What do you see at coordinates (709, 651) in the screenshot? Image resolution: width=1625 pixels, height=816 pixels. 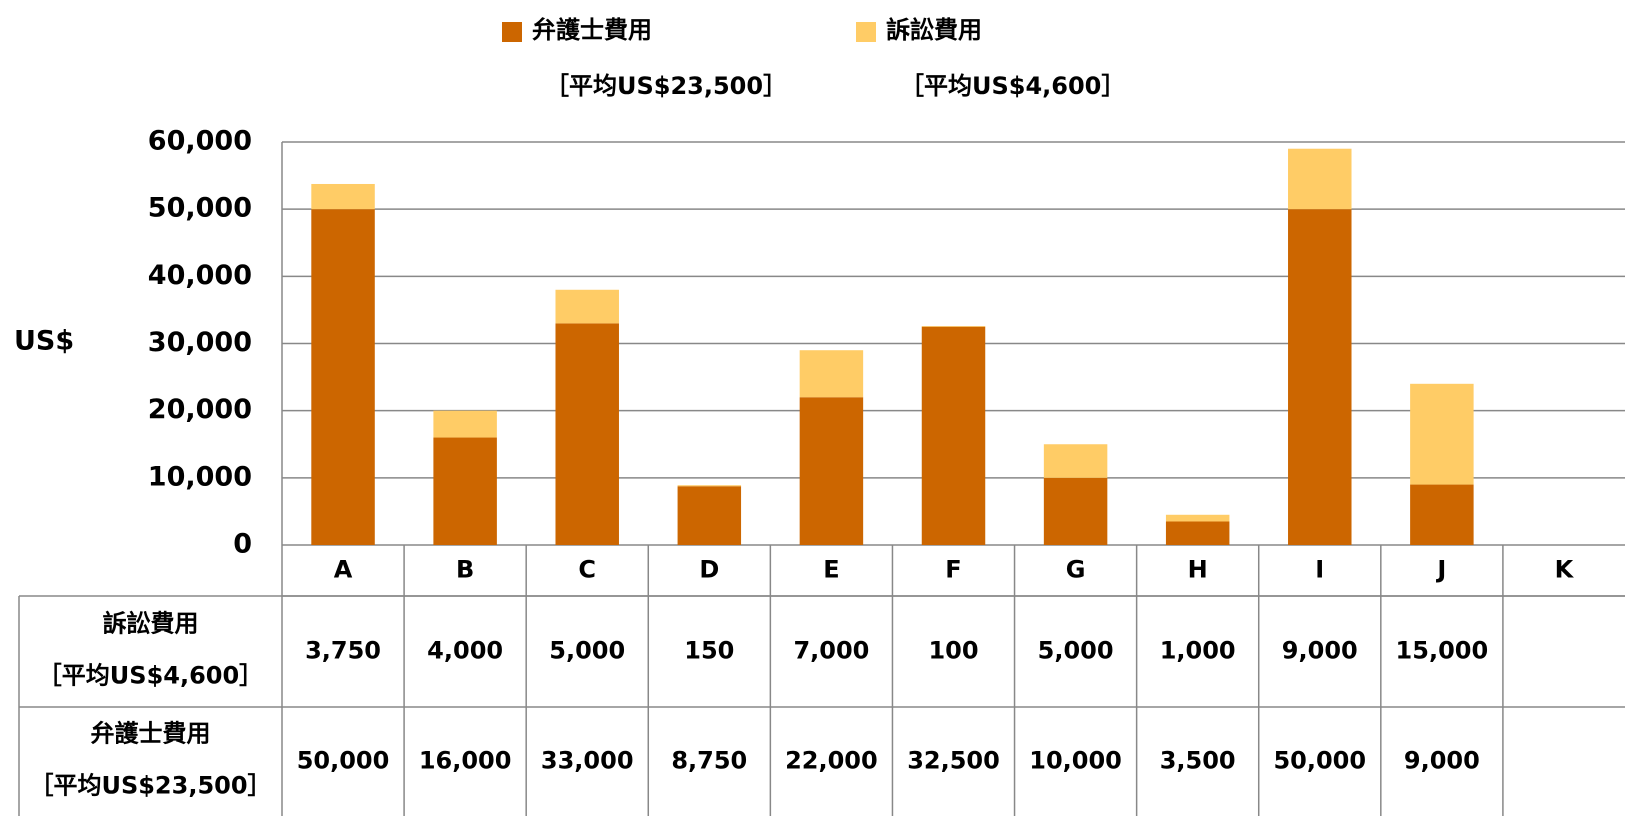 I see `table-value: 150` at bounding box center [709, 651].